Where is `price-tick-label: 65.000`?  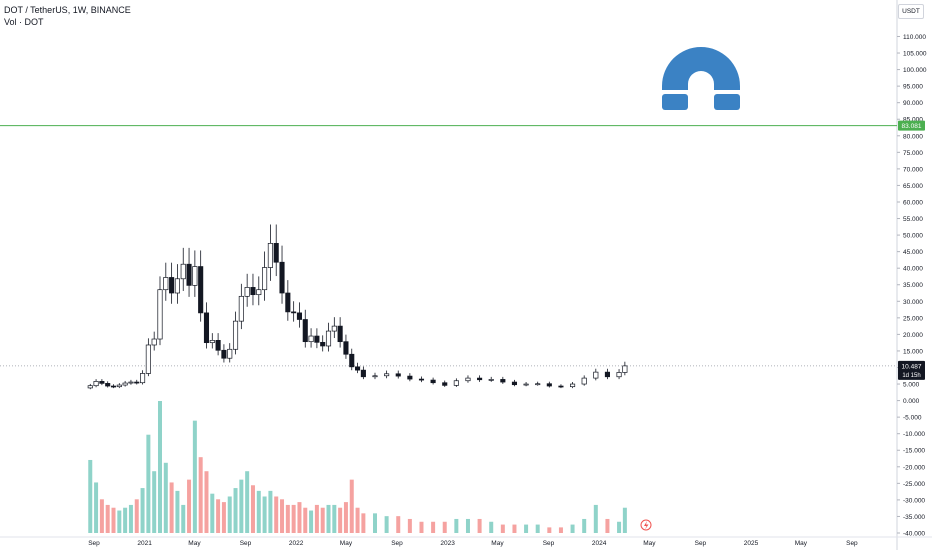
price-tick-label: 65.000 is located at coordinates (913, 186).